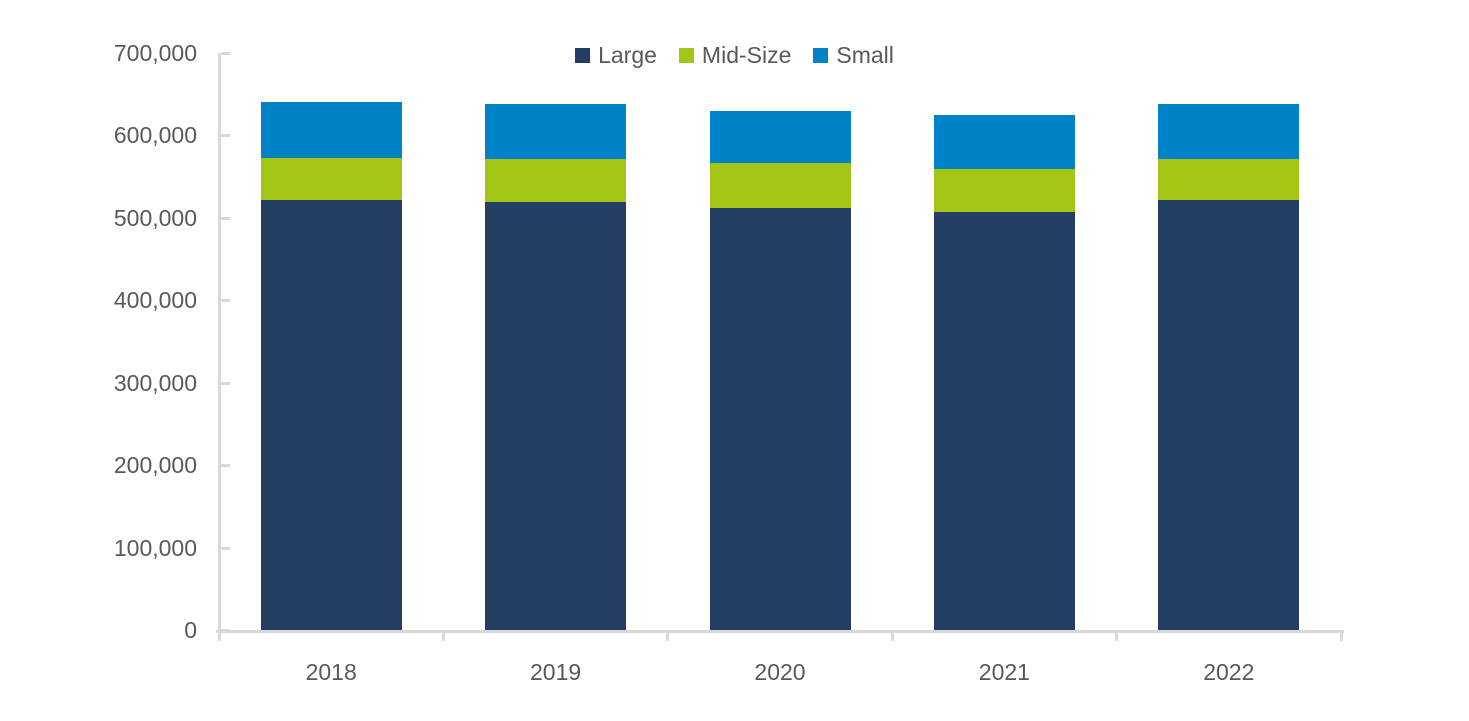  Describe the element at coordinates (155, 217) in the screenshot. I see `y-axis-tick-label: 500,000` at that location.